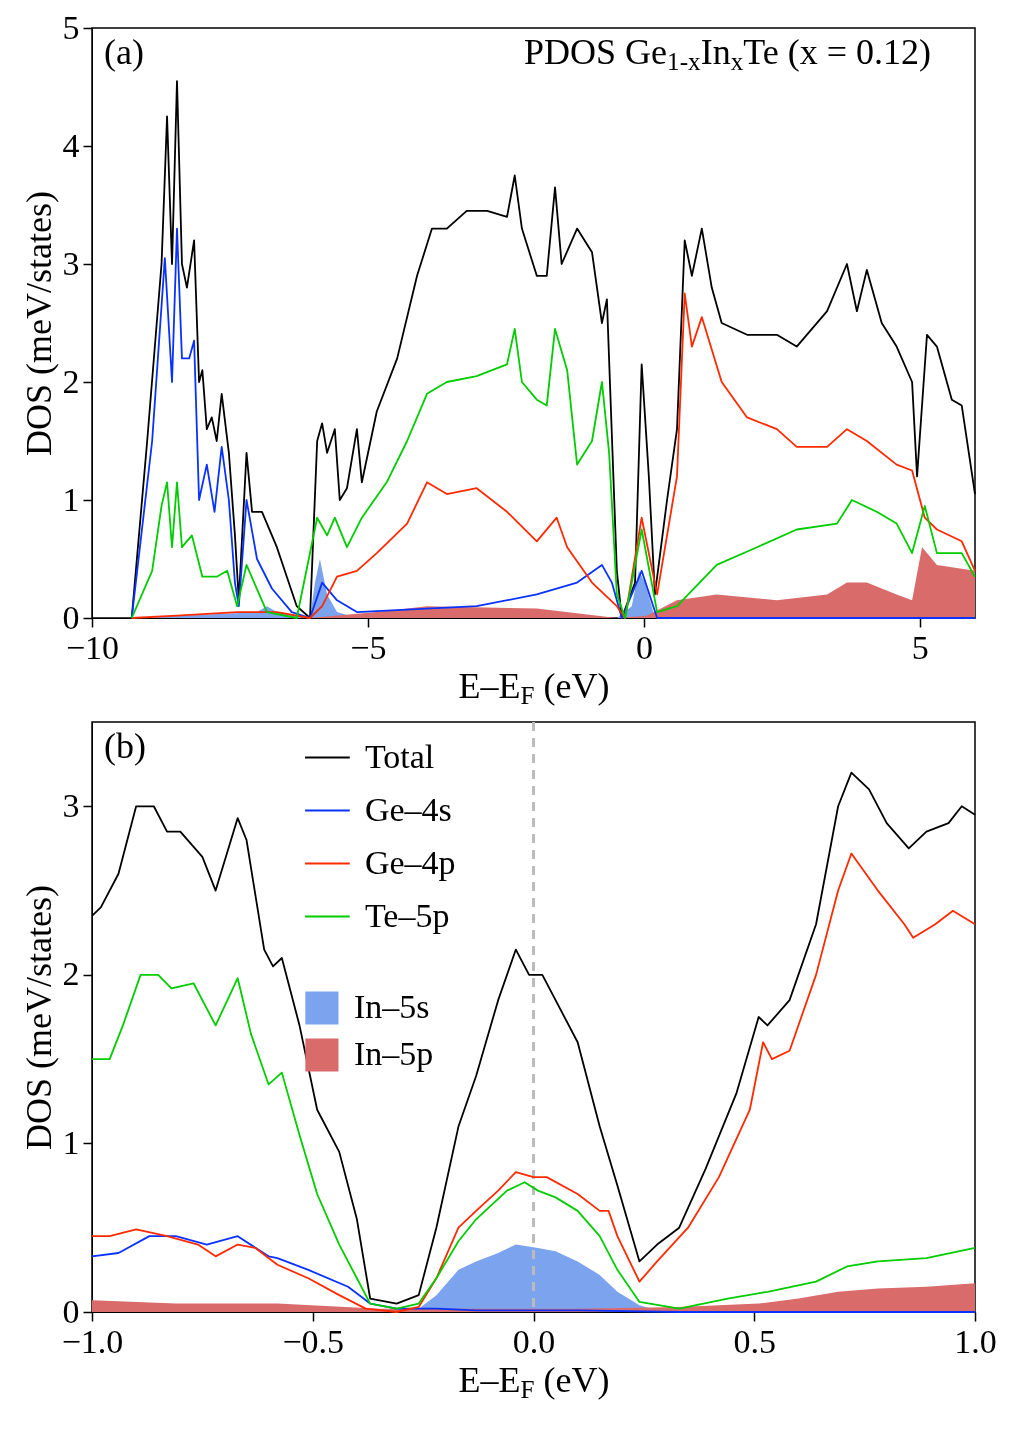 The width and height of the screenshot is (1028, 1440). Describe the element at coordinates (71, 27) in the screenshot. I see `y-tick-label: 5` at that location.